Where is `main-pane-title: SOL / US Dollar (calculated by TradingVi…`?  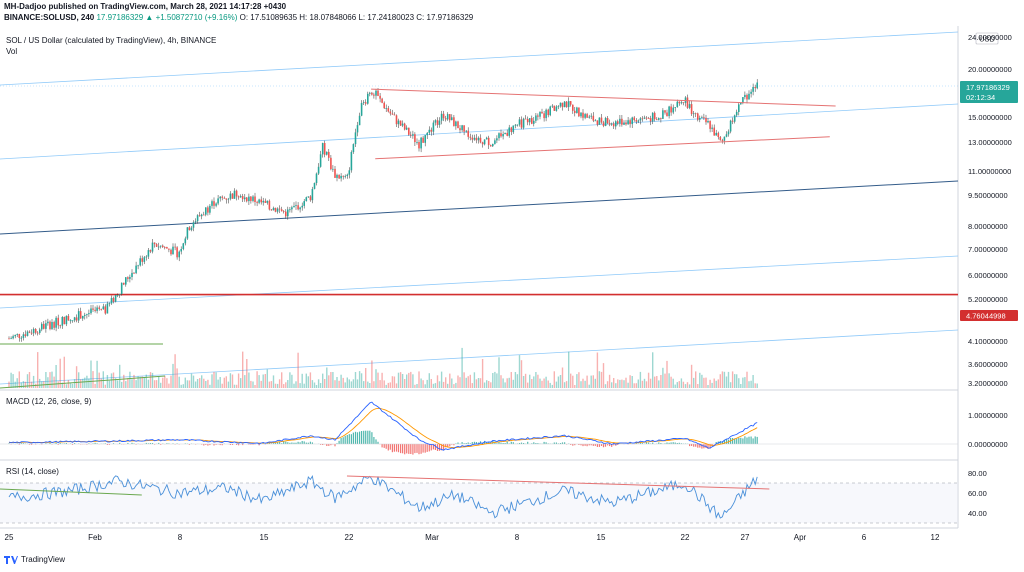 main-pane-title: SOL / US Dollar (calculated by TradingVi… is located at coordinates (111, 40).